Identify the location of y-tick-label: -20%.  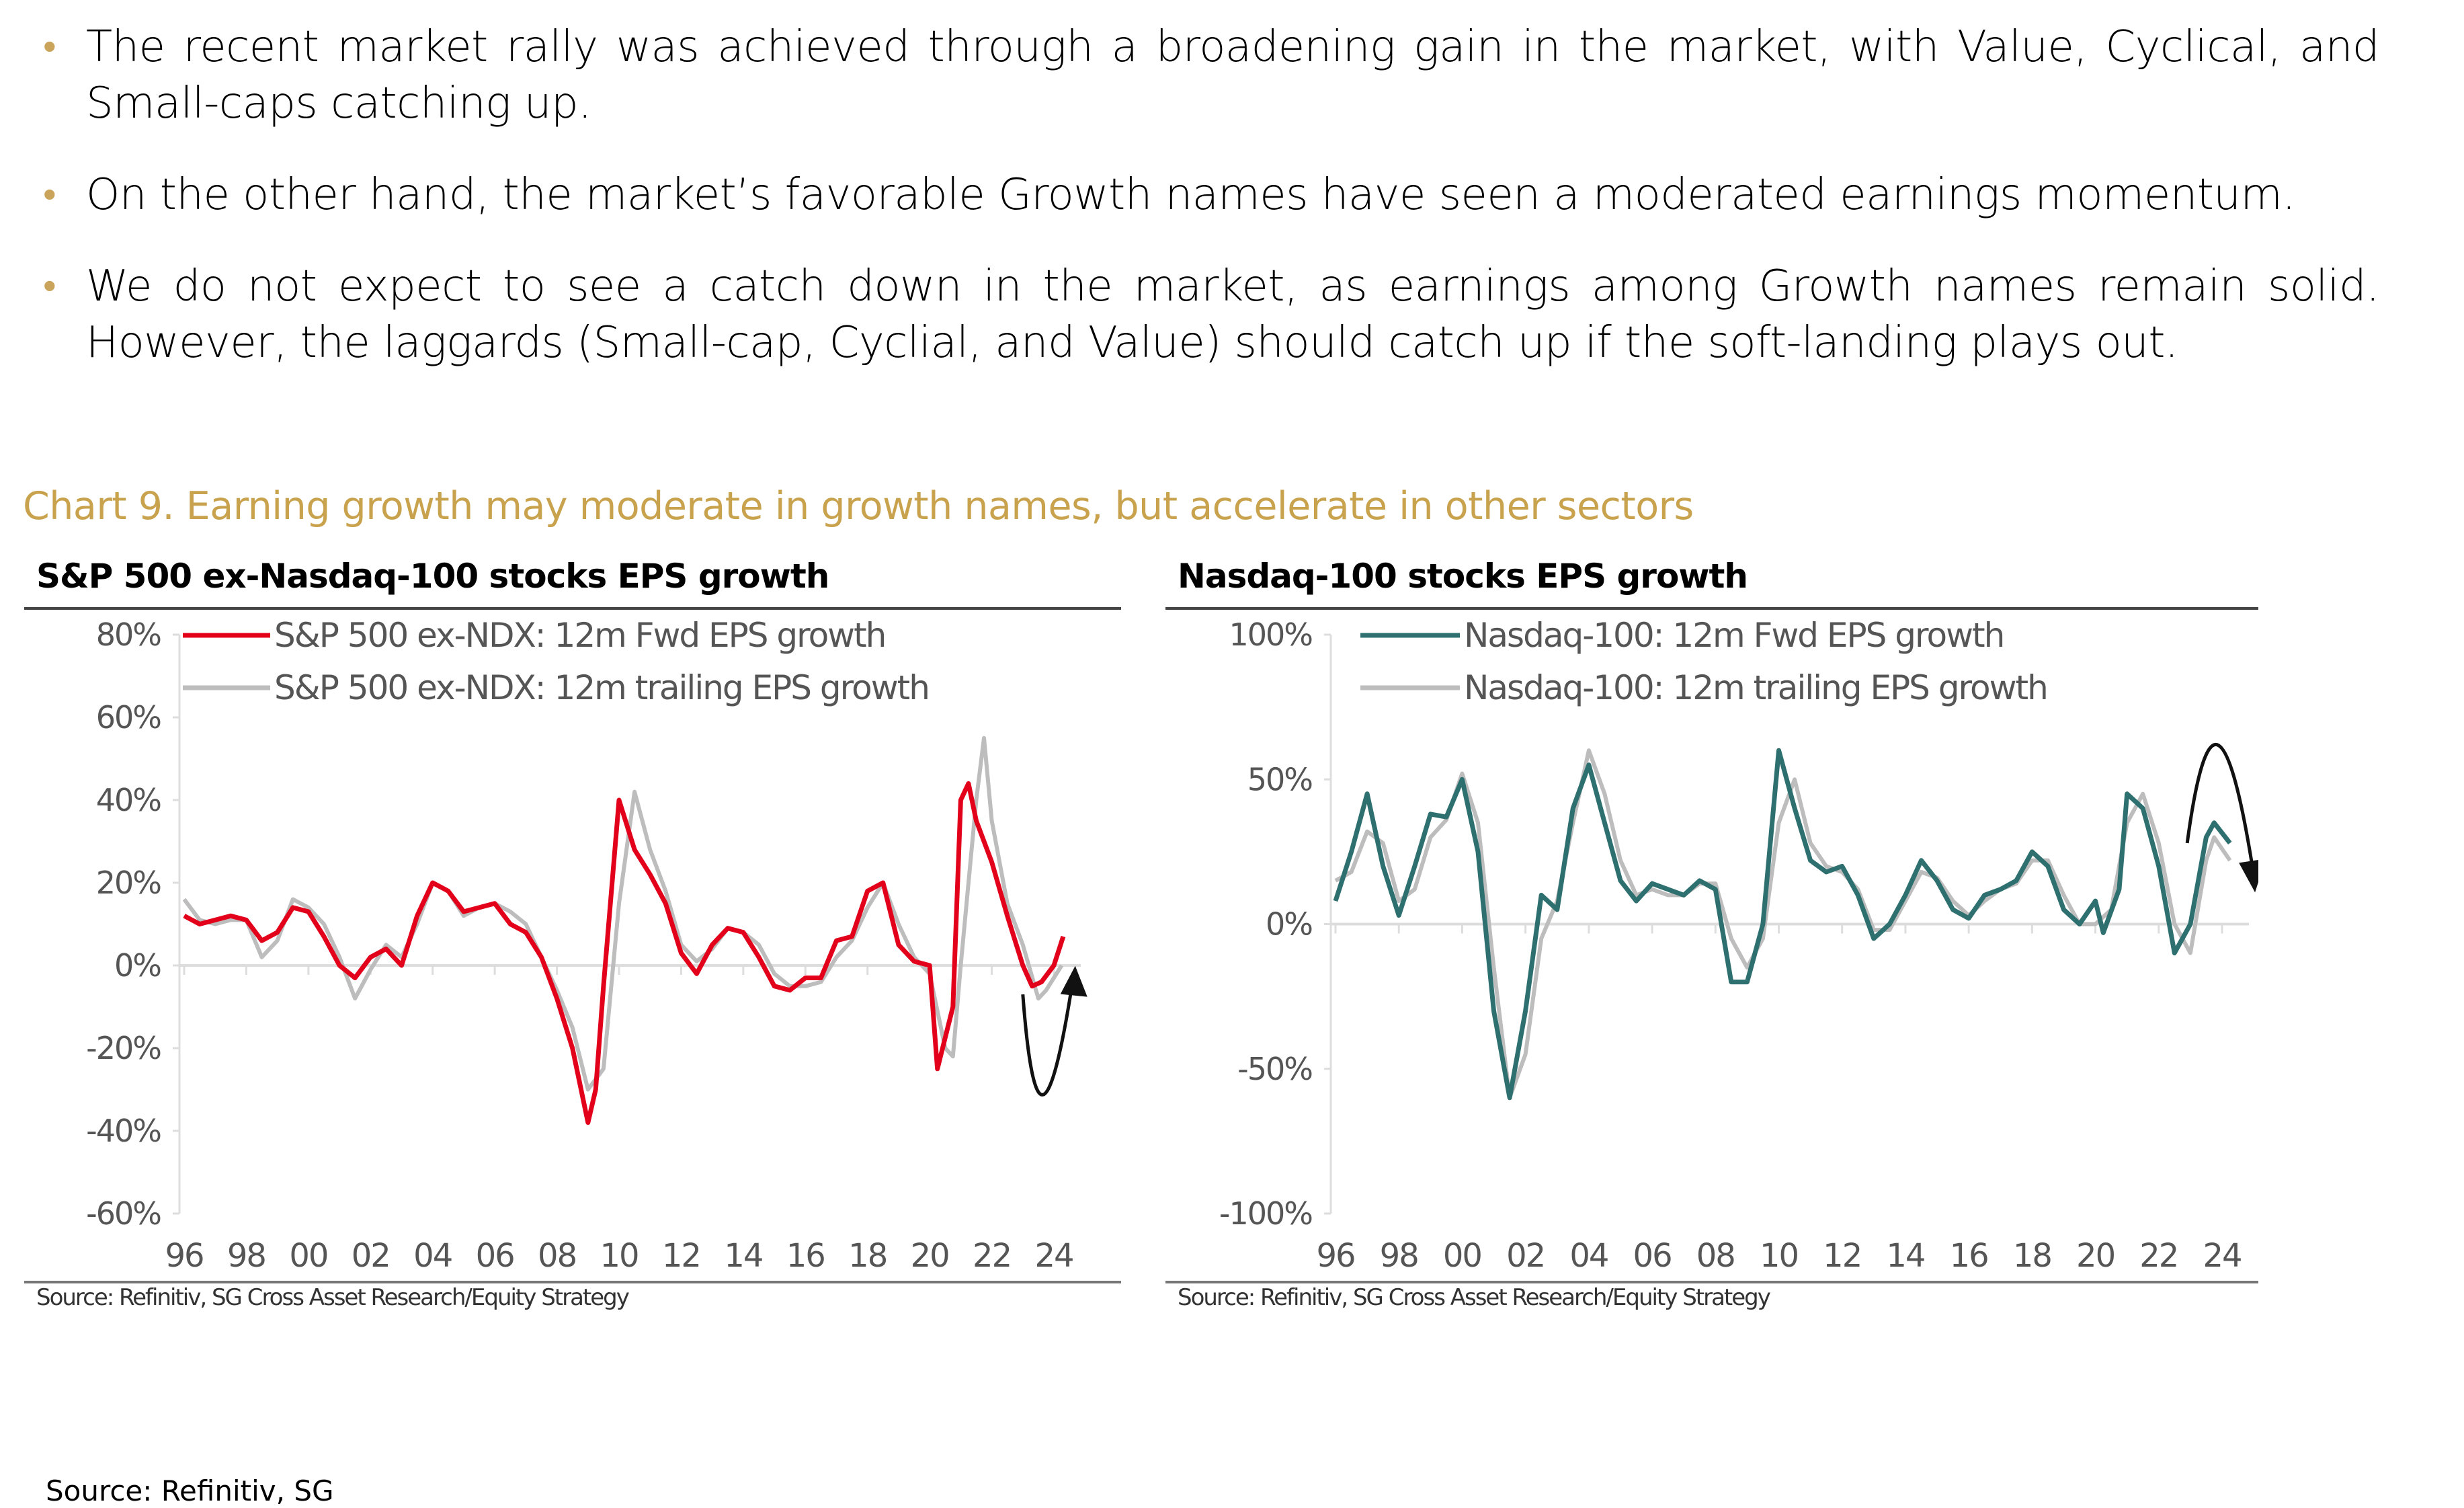
(123, 1048).